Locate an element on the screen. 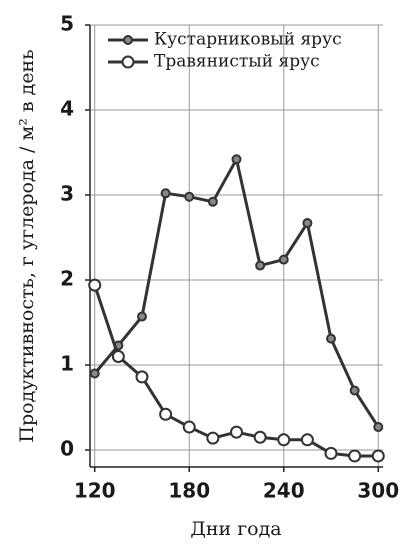  y-tick-label: 1 is located at coordinates (67, 364).